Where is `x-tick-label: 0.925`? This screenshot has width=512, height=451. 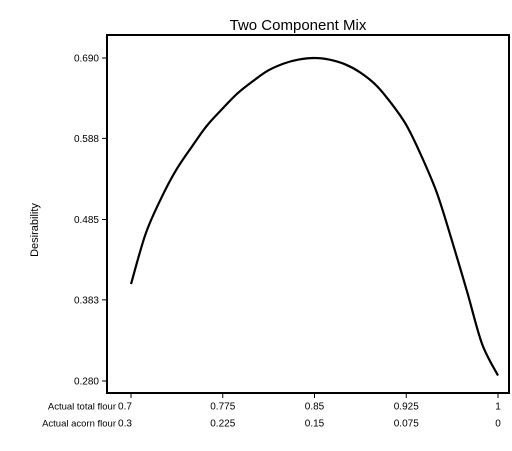
x-tick-label: 0.925 is located at coordinates (406, 407).